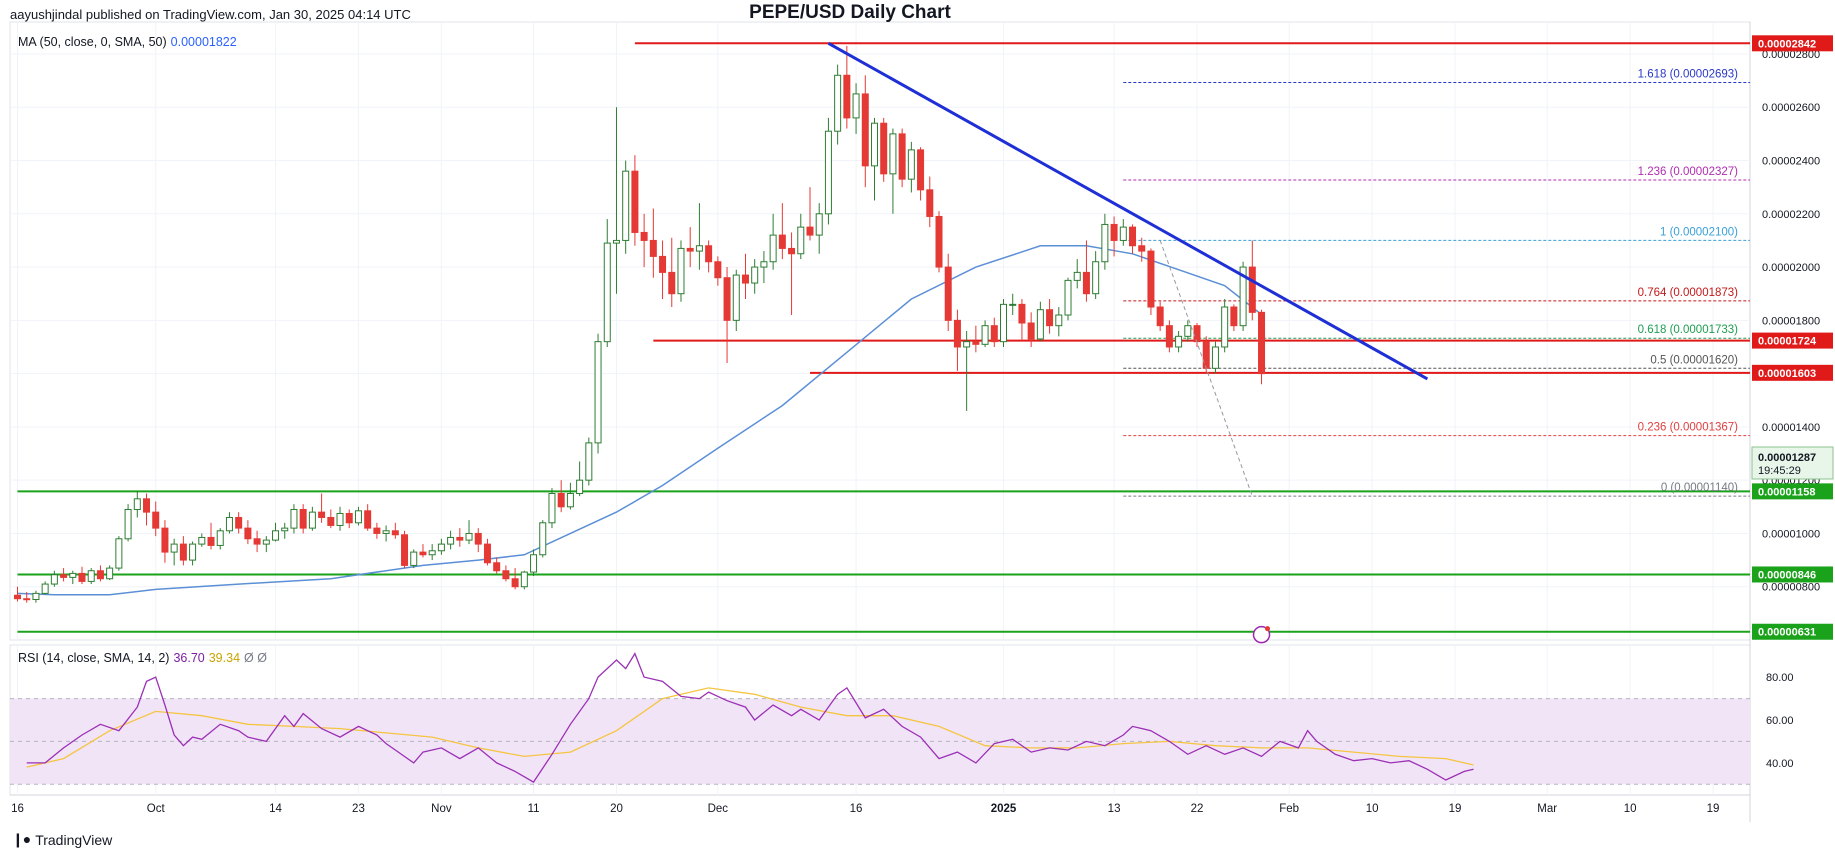 The width and height of the screenshot is (1835, 857). What do you see at coordinates (1787, 342) in the screenshot?
I see `price-tag-text: 0.00001724` at bounding box center [1787, 342].